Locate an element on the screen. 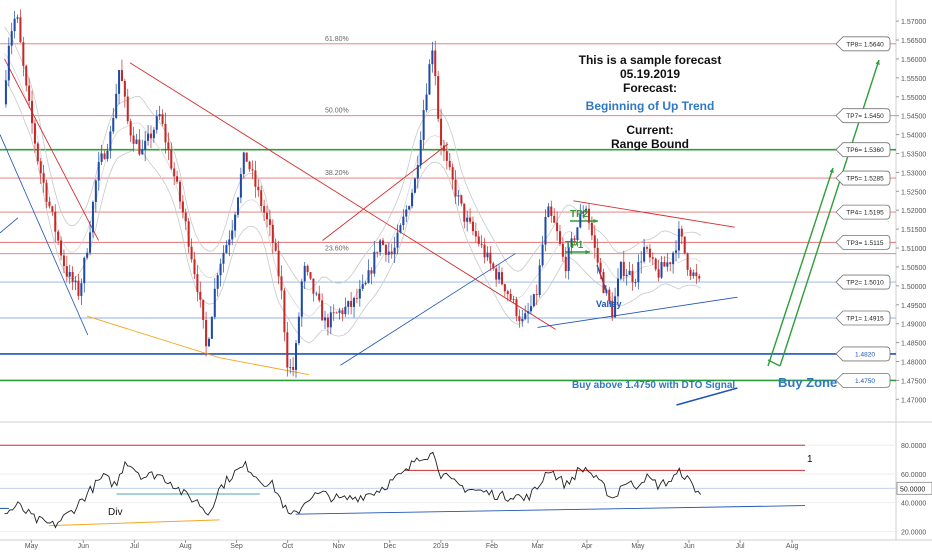 The image size is (932, 555). price-tick-label: 1.53500 is located at coordinates (913, 154).